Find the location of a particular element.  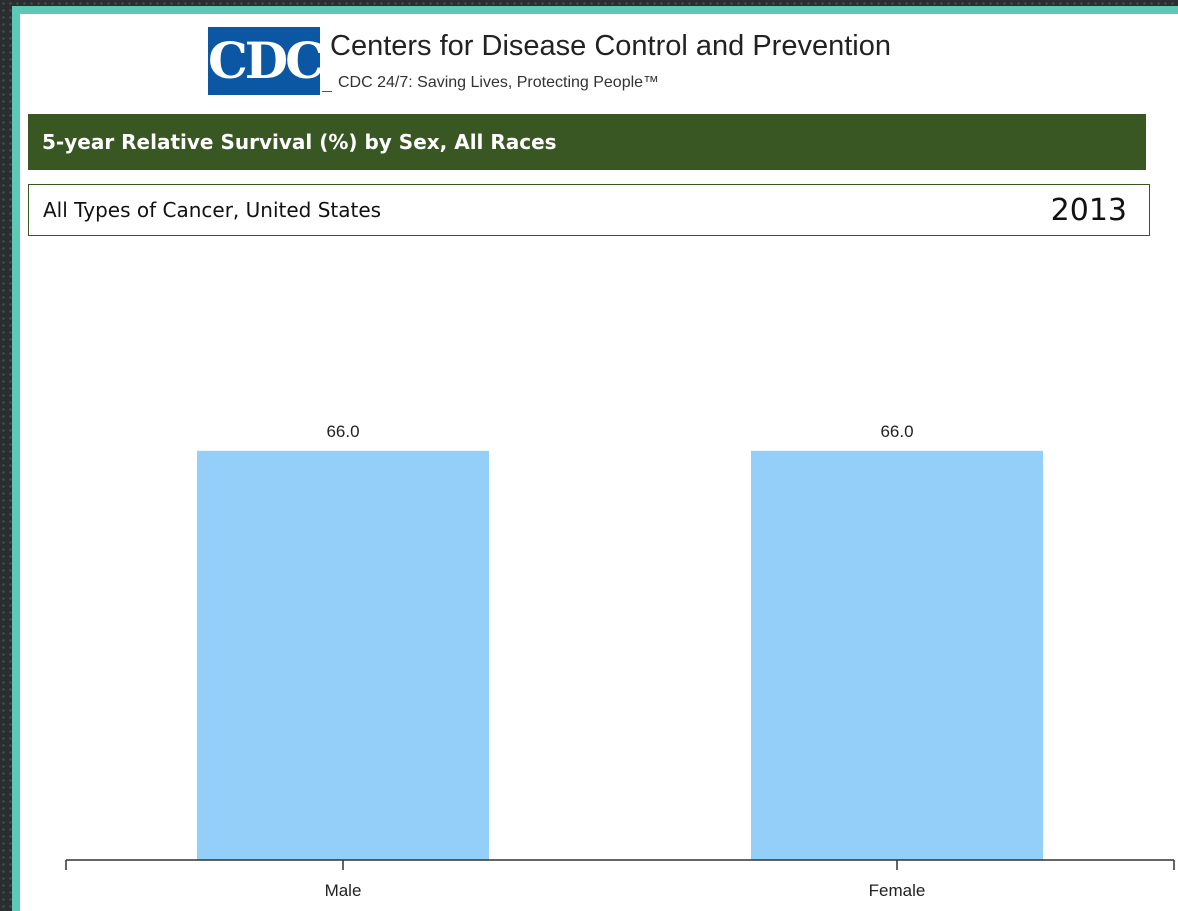

data-label-female: 66.0 is located at coordinates (896, 431).